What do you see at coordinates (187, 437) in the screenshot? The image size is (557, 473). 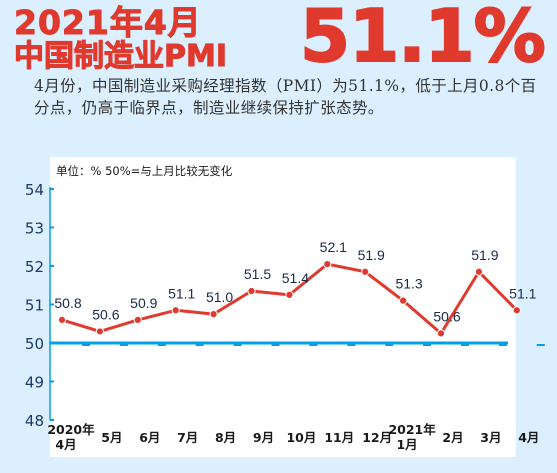 I see `x-tick-label: 7月` at bounding box center [187, 437].